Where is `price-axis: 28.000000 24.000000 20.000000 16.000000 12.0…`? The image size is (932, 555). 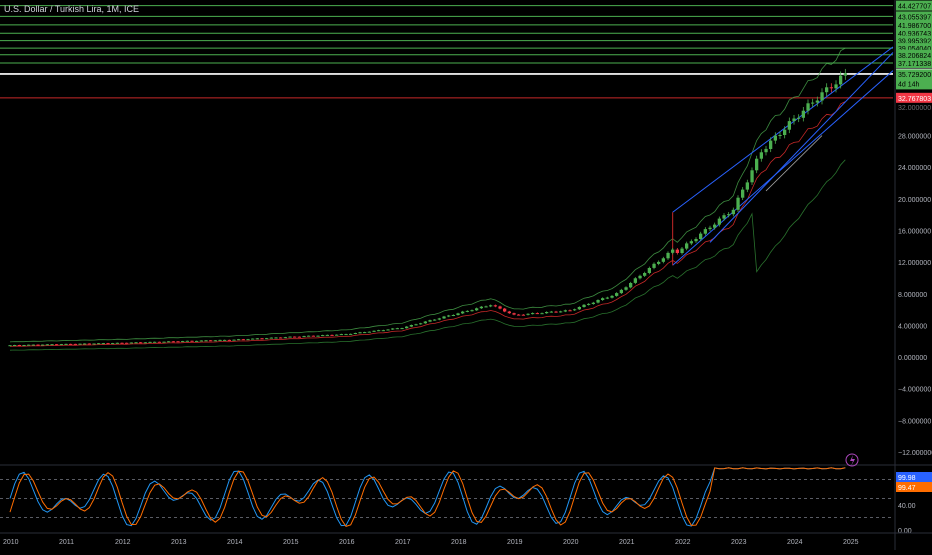 price-axis: 28.000000 24.000000 20.000000 16.000000 12.0… is located at coordinates (913, 275).